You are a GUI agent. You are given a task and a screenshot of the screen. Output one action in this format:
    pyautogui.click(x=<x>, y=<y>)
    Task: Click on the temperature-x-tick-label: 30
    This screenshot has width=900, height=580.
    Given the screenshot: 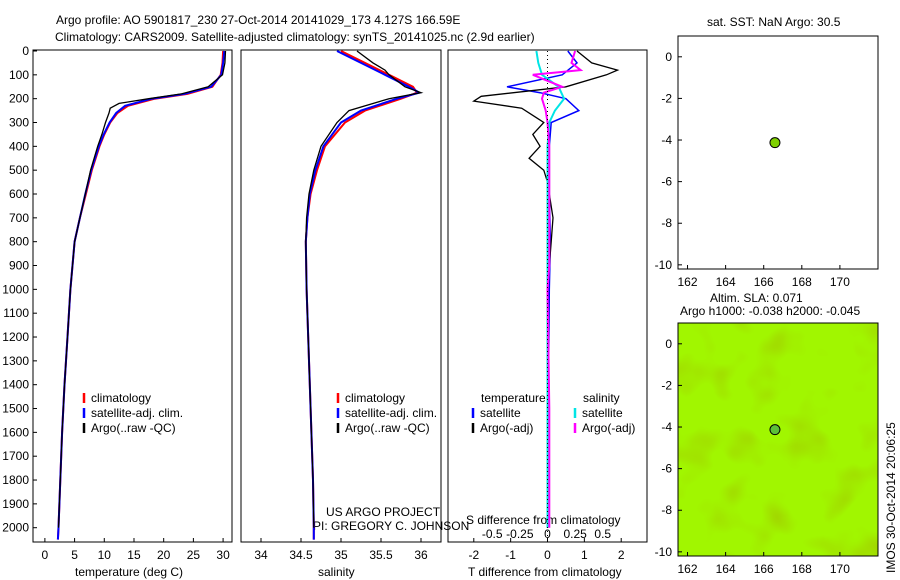 What is the action you would take?
    pyautogui.click(x=223, y=555)
    